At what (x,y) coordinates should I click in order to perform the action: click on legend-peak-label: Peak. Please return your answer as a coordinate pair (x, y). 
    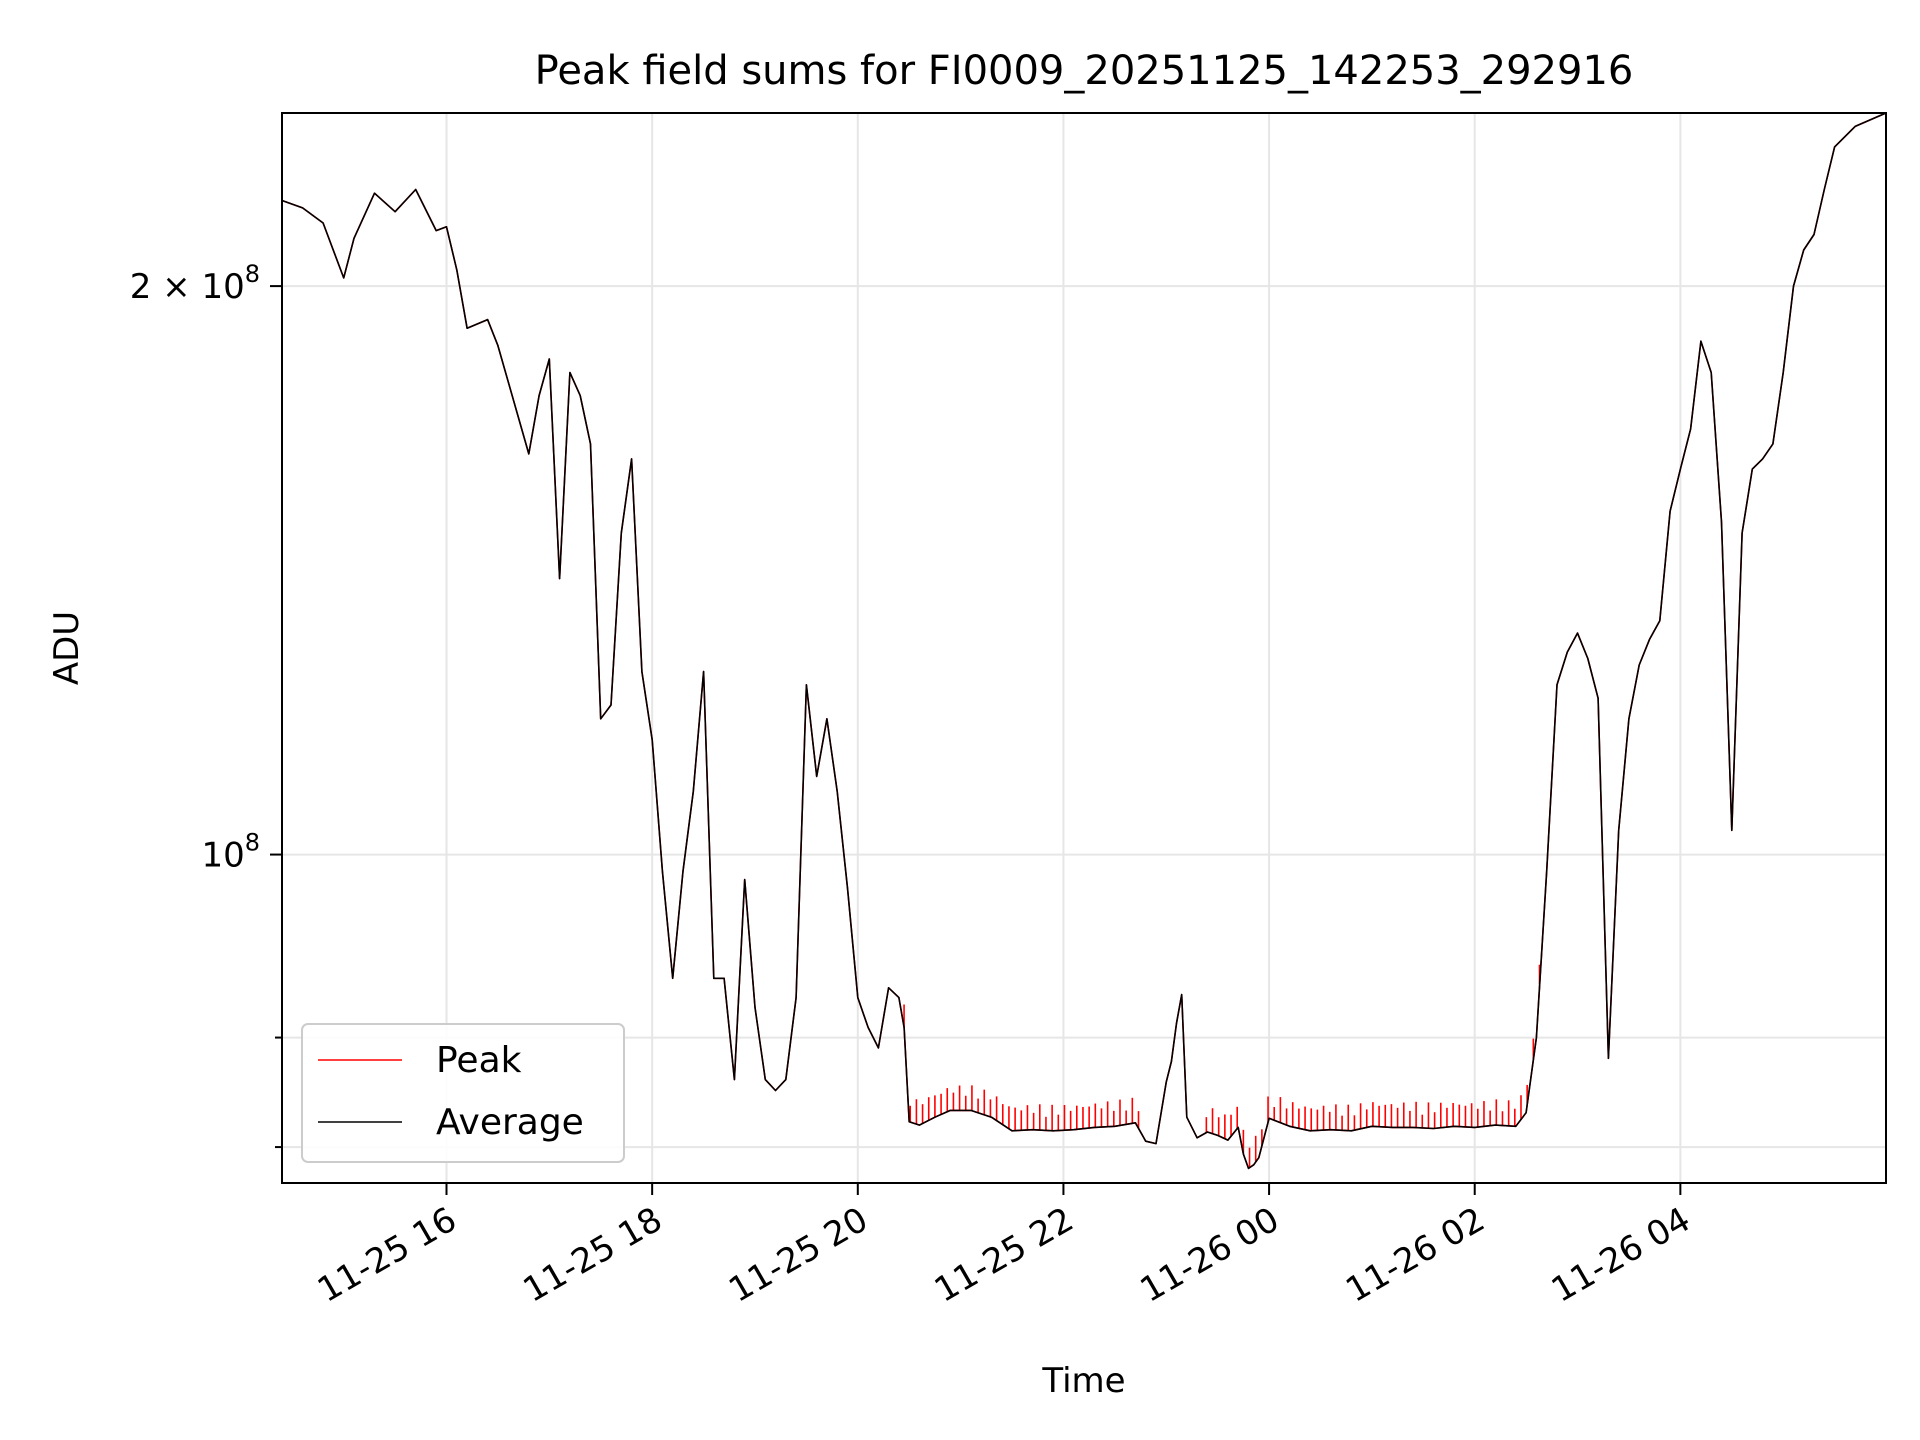
    Looking at the image, I should click on (479, 1060).